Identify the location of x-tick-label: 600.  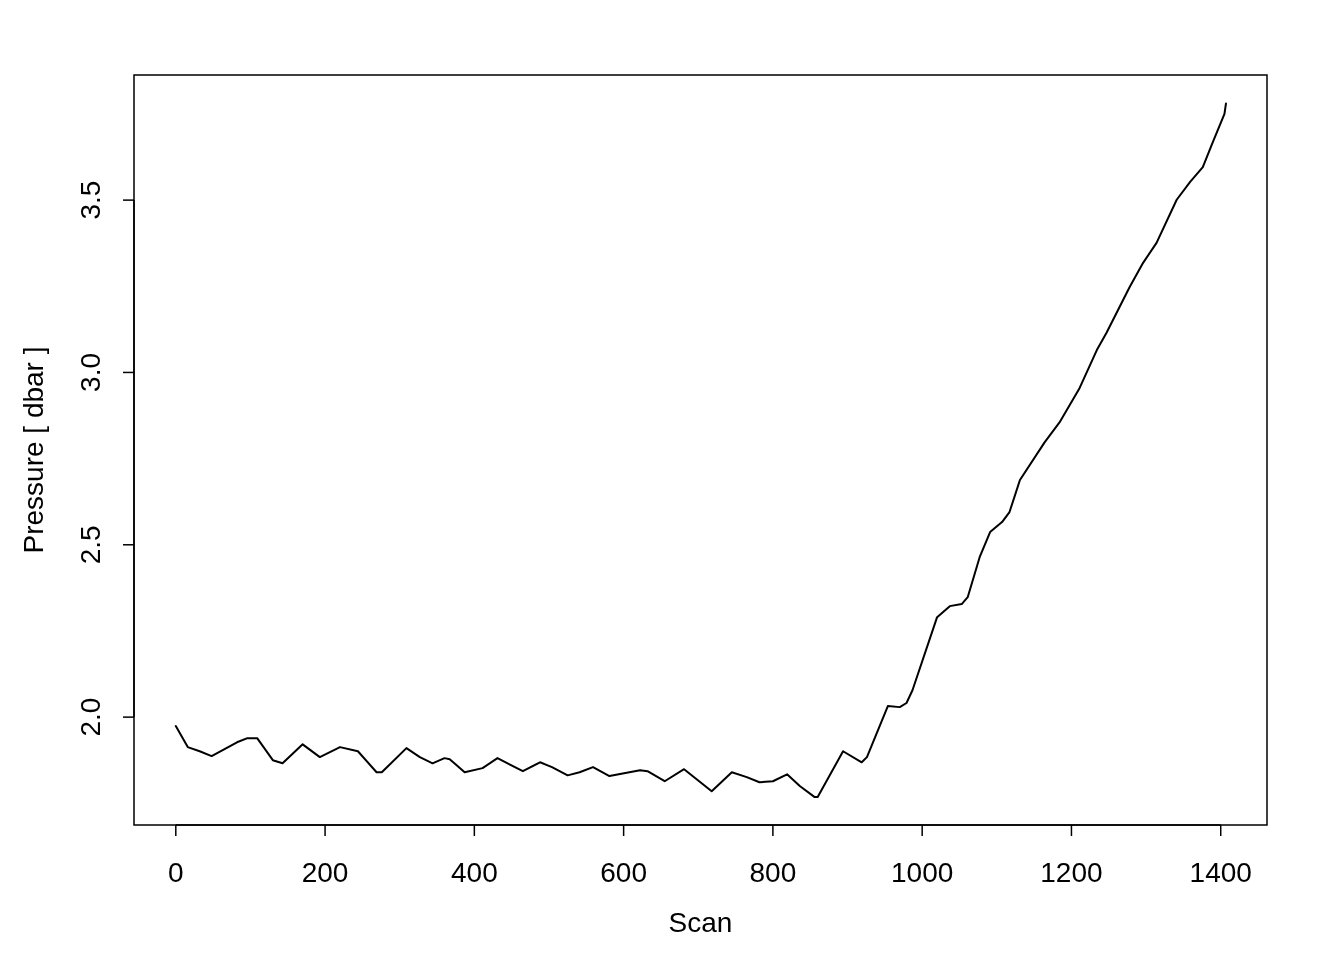
(623, 872).